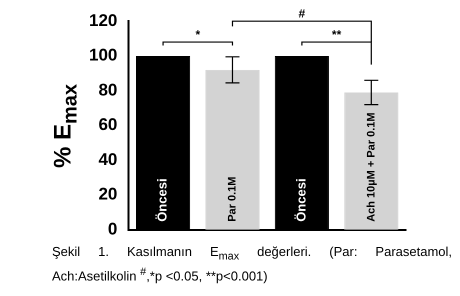 This screenshot has width=460, height=296. What do you see at coordinates (252, 263) in the screenshot?
I see `text: Şekil 1. Kasılmanın E$_{max}$ değerleri. (Par: Parasetamol, Ach:Asetilkolin $^{#}$,*p <0.05, **p<0.001)` at bounding box center [252, 263].